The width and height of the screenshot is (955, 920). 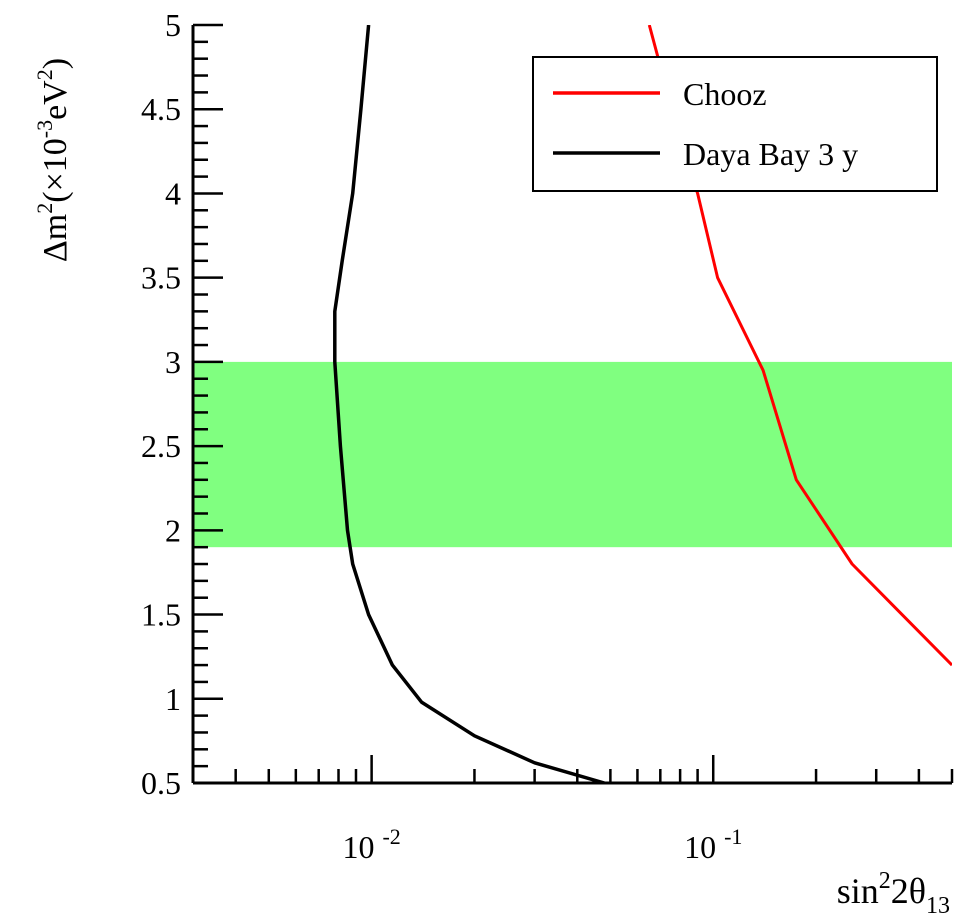 I want to click on y-tick-label: 1.5, so click(x=161, y=615).